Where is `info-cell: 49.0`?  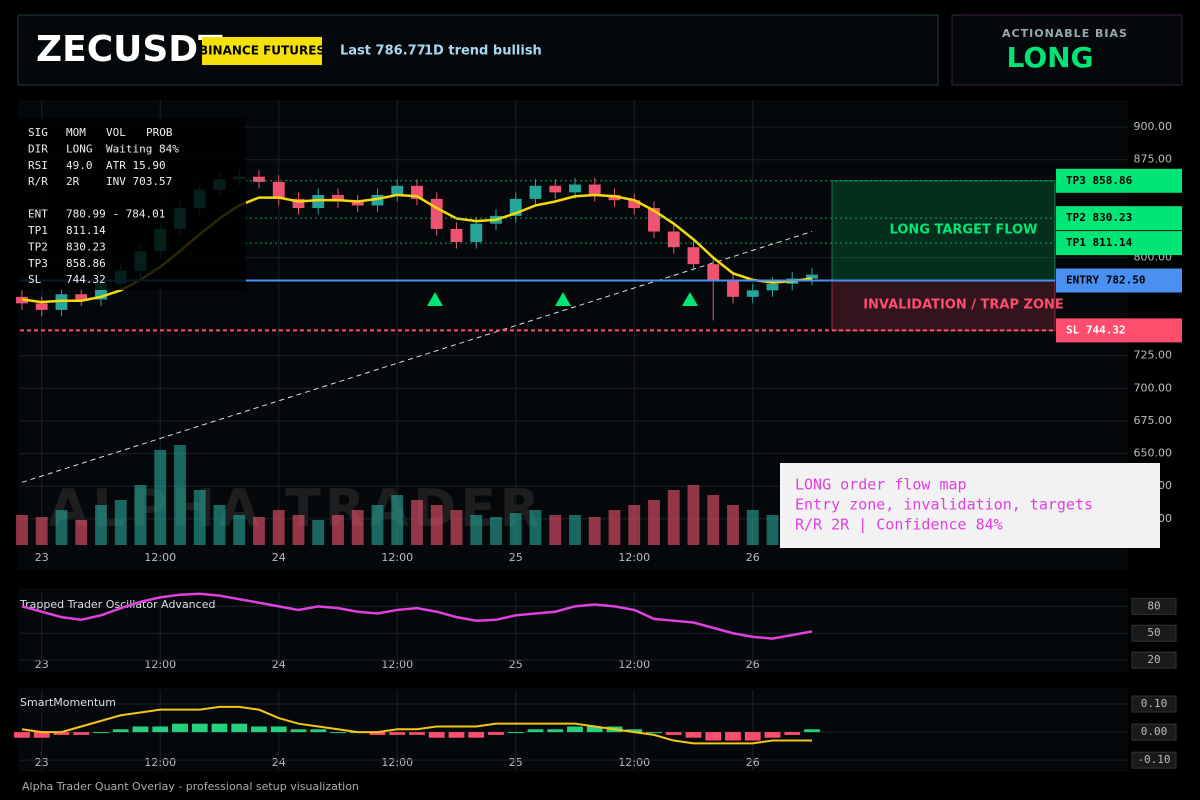
info-cell: 49.0 is located at coordinates (79, 165).